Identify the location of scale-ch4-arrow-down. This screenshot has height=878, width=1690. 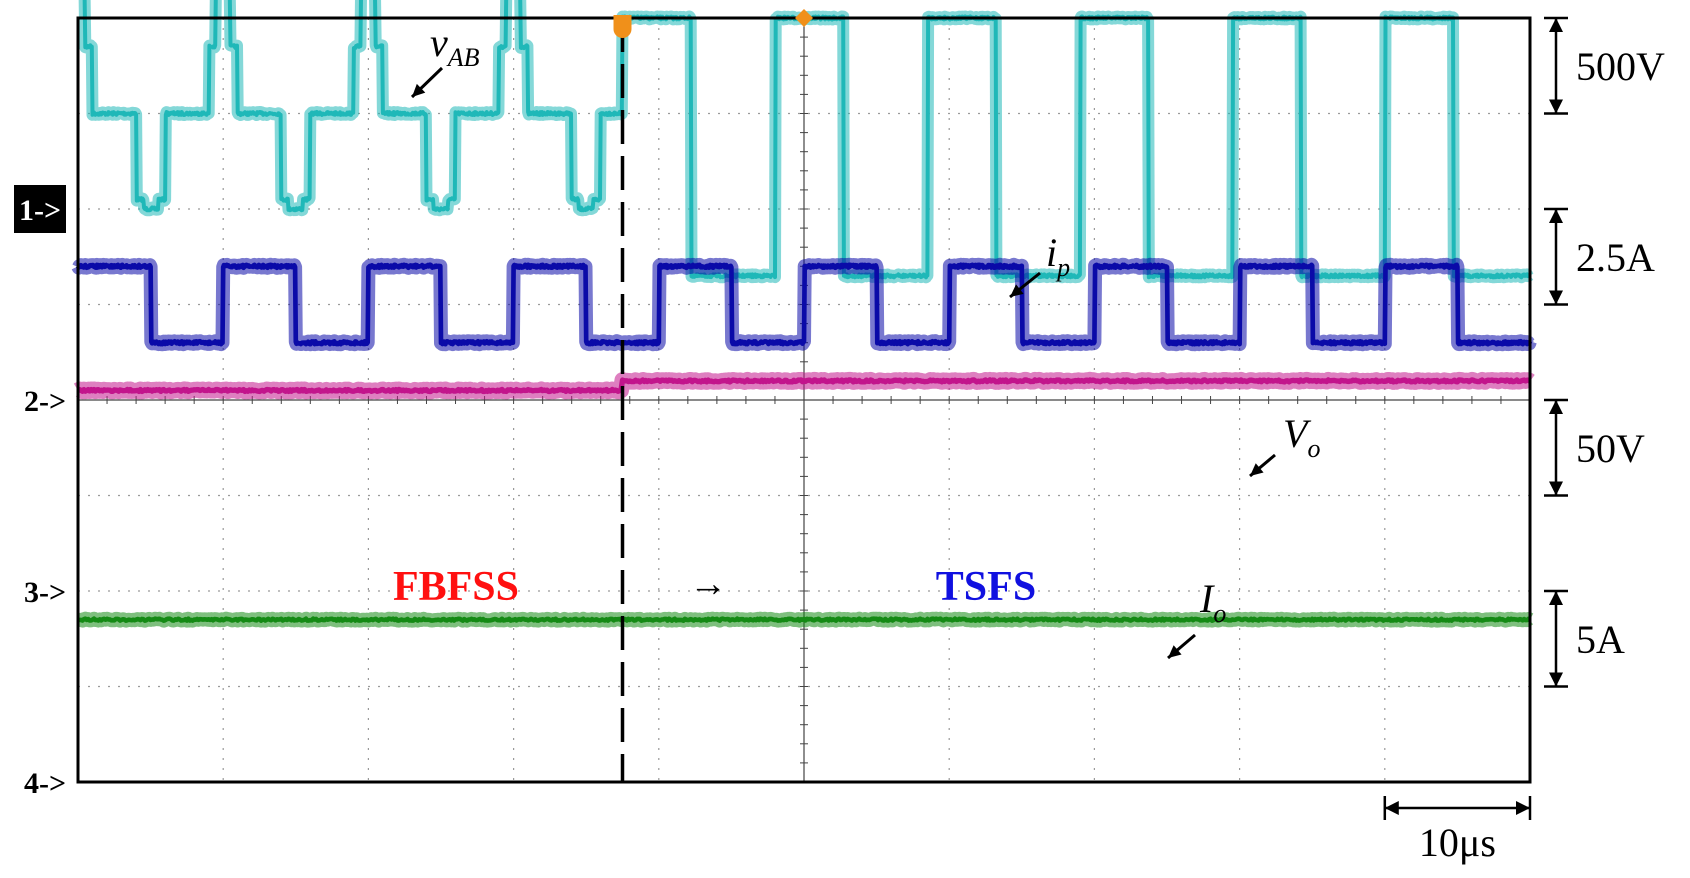
(1556, 679).